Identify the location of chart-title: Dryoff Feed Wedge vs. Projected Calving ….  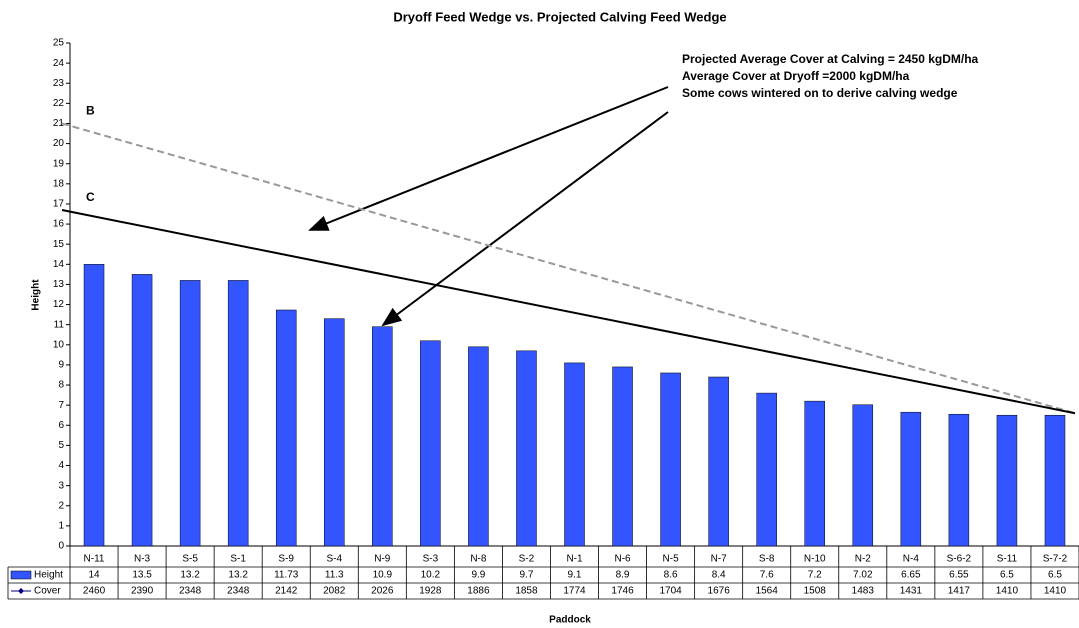
(559, 16).